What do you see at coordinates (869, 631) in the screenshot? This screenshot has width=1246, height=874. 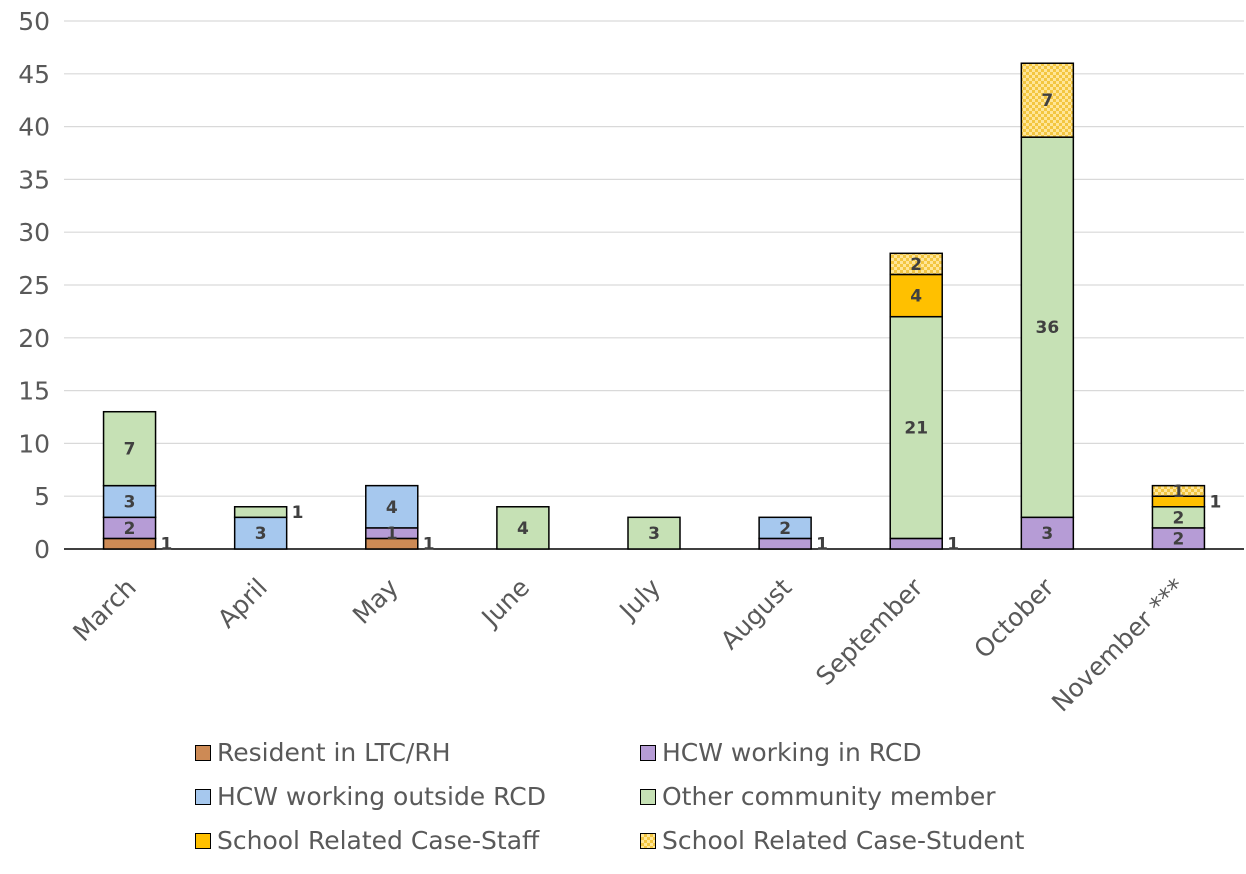 I see `x-tick-label: September` at bounding box center [869, 631].